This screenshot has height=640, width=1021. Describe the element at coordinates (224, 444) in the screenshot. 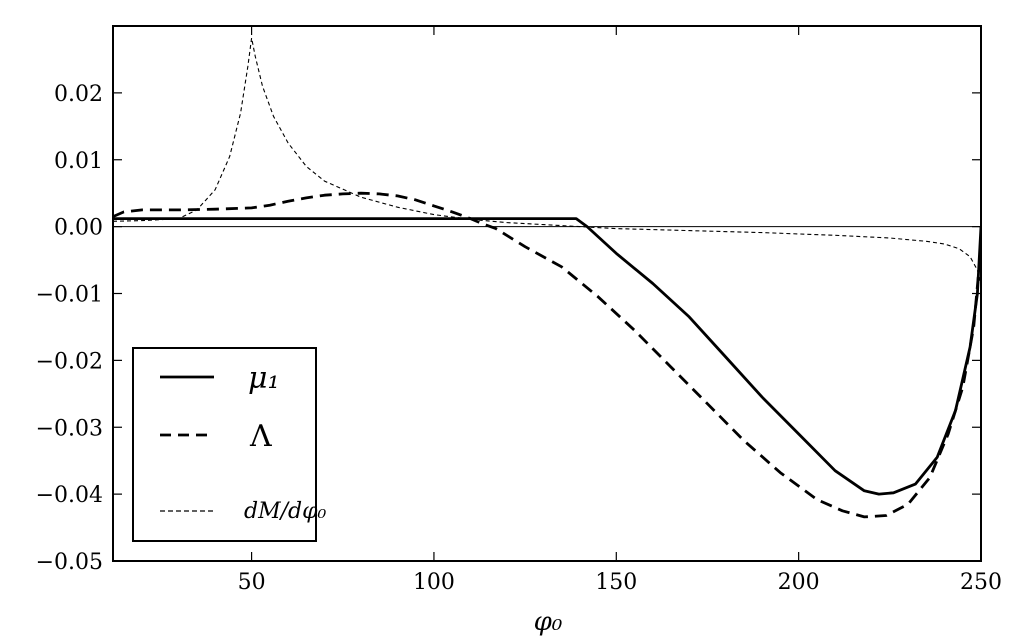

I see `legend-box` at that location.